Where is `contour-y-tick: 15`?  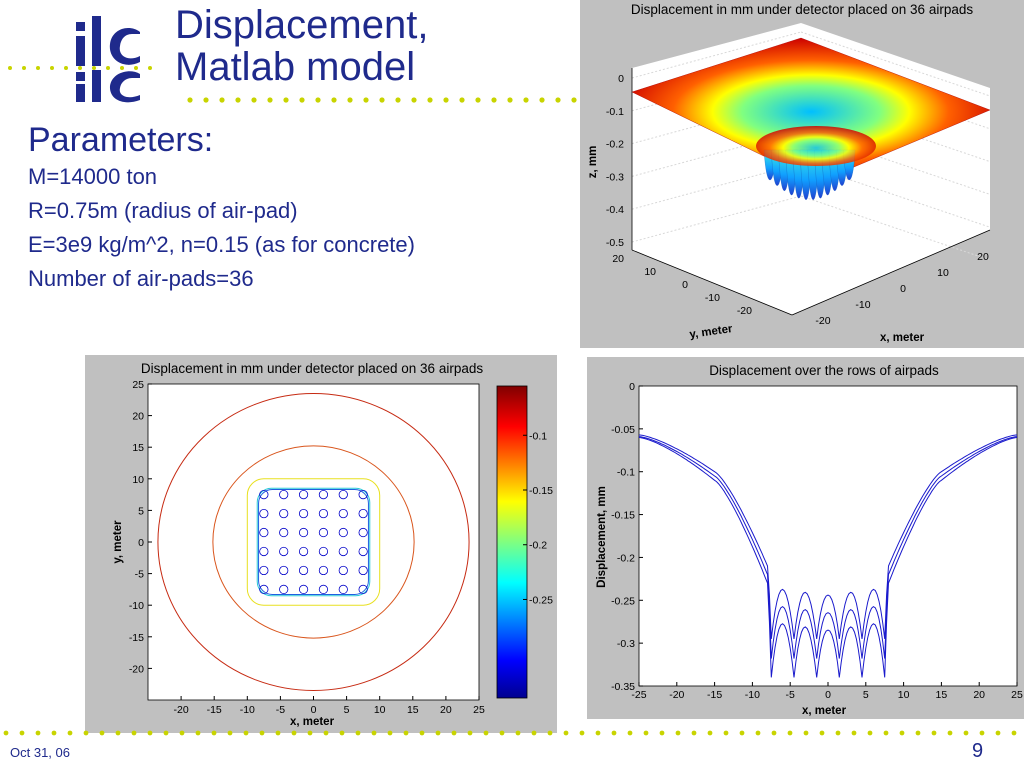
contour-y-tick: 15 is located at coordinates (138, 448).